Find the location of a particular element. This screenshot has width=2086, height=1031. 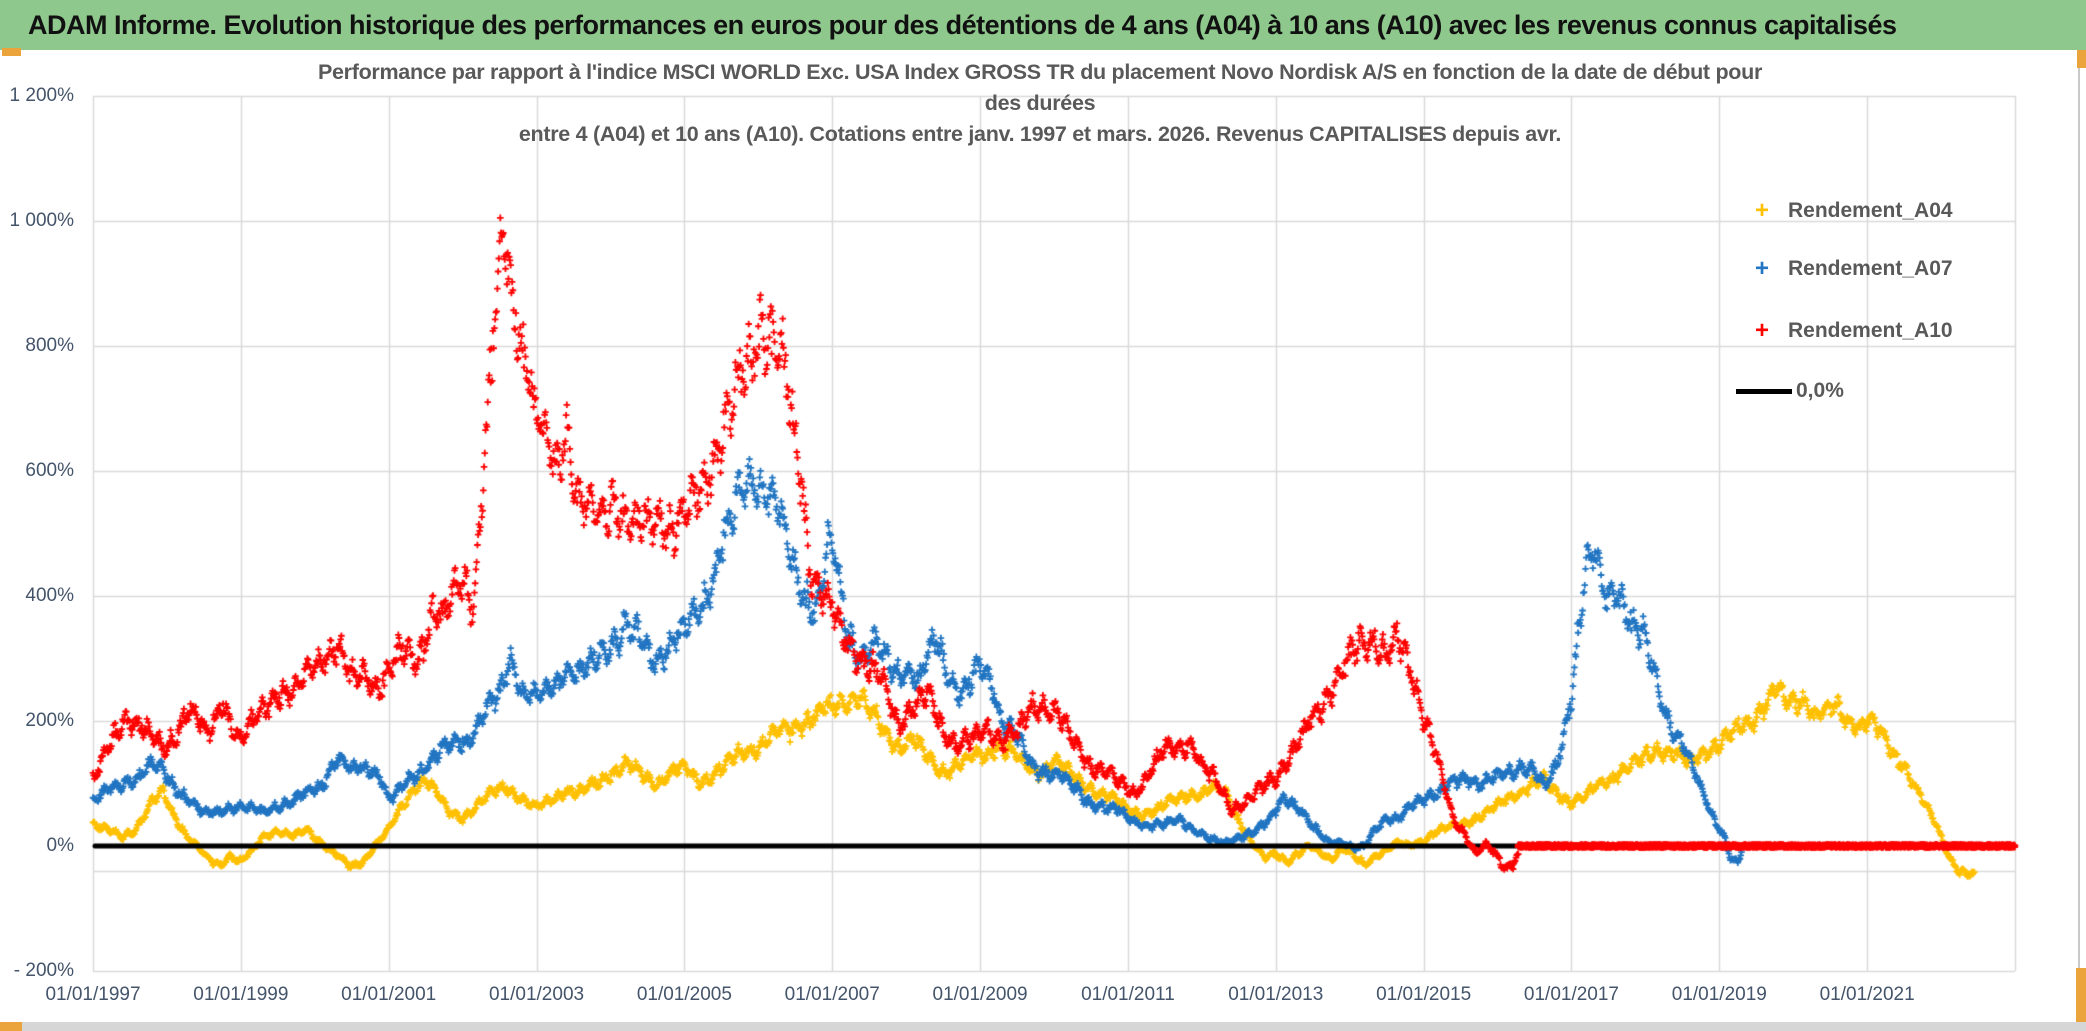

legend-label: Rendement_A07 is located at coordinates (1870, 268).